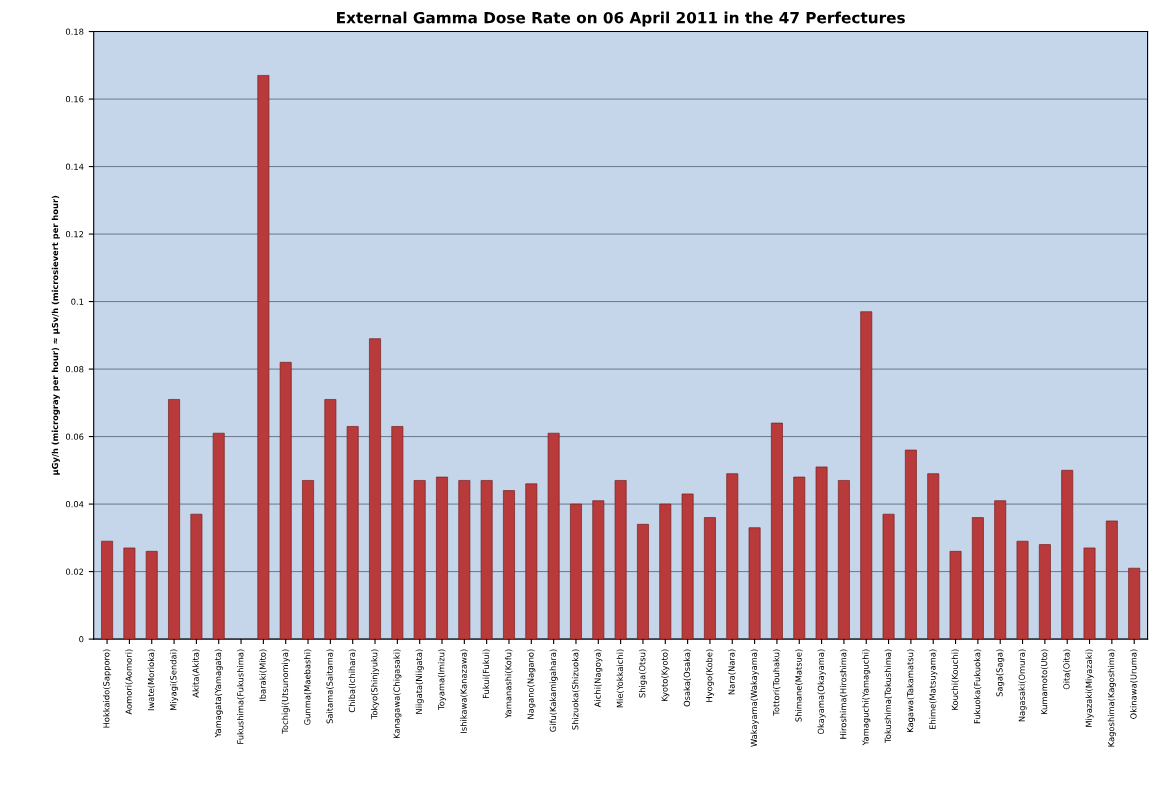 This screenshot has height=789, width=1171. I want to click on x-tick-label: Wakayama(Wakayama), so click(754, 698).